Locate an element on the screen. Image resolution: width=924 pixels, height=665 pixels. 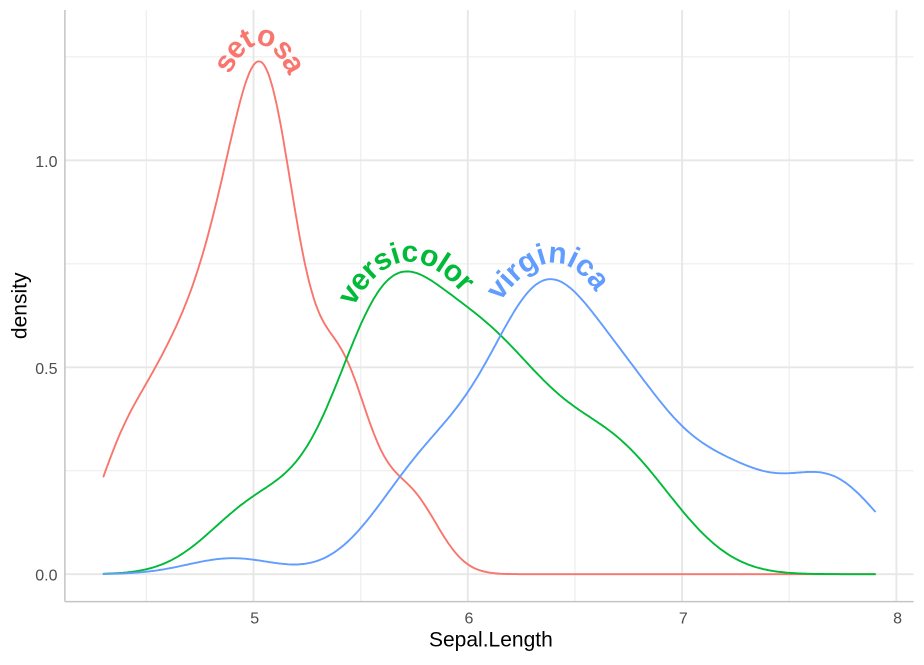
svg-text: Sepal.Length is located at coordinates (491, 640).